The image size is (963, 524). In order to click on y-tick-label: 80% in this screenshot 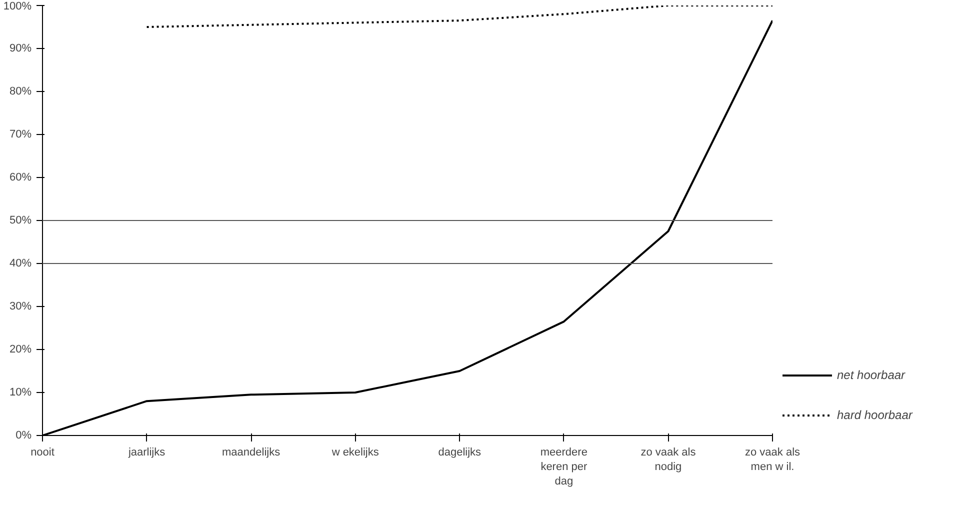, I will do `click(20, 92)`.